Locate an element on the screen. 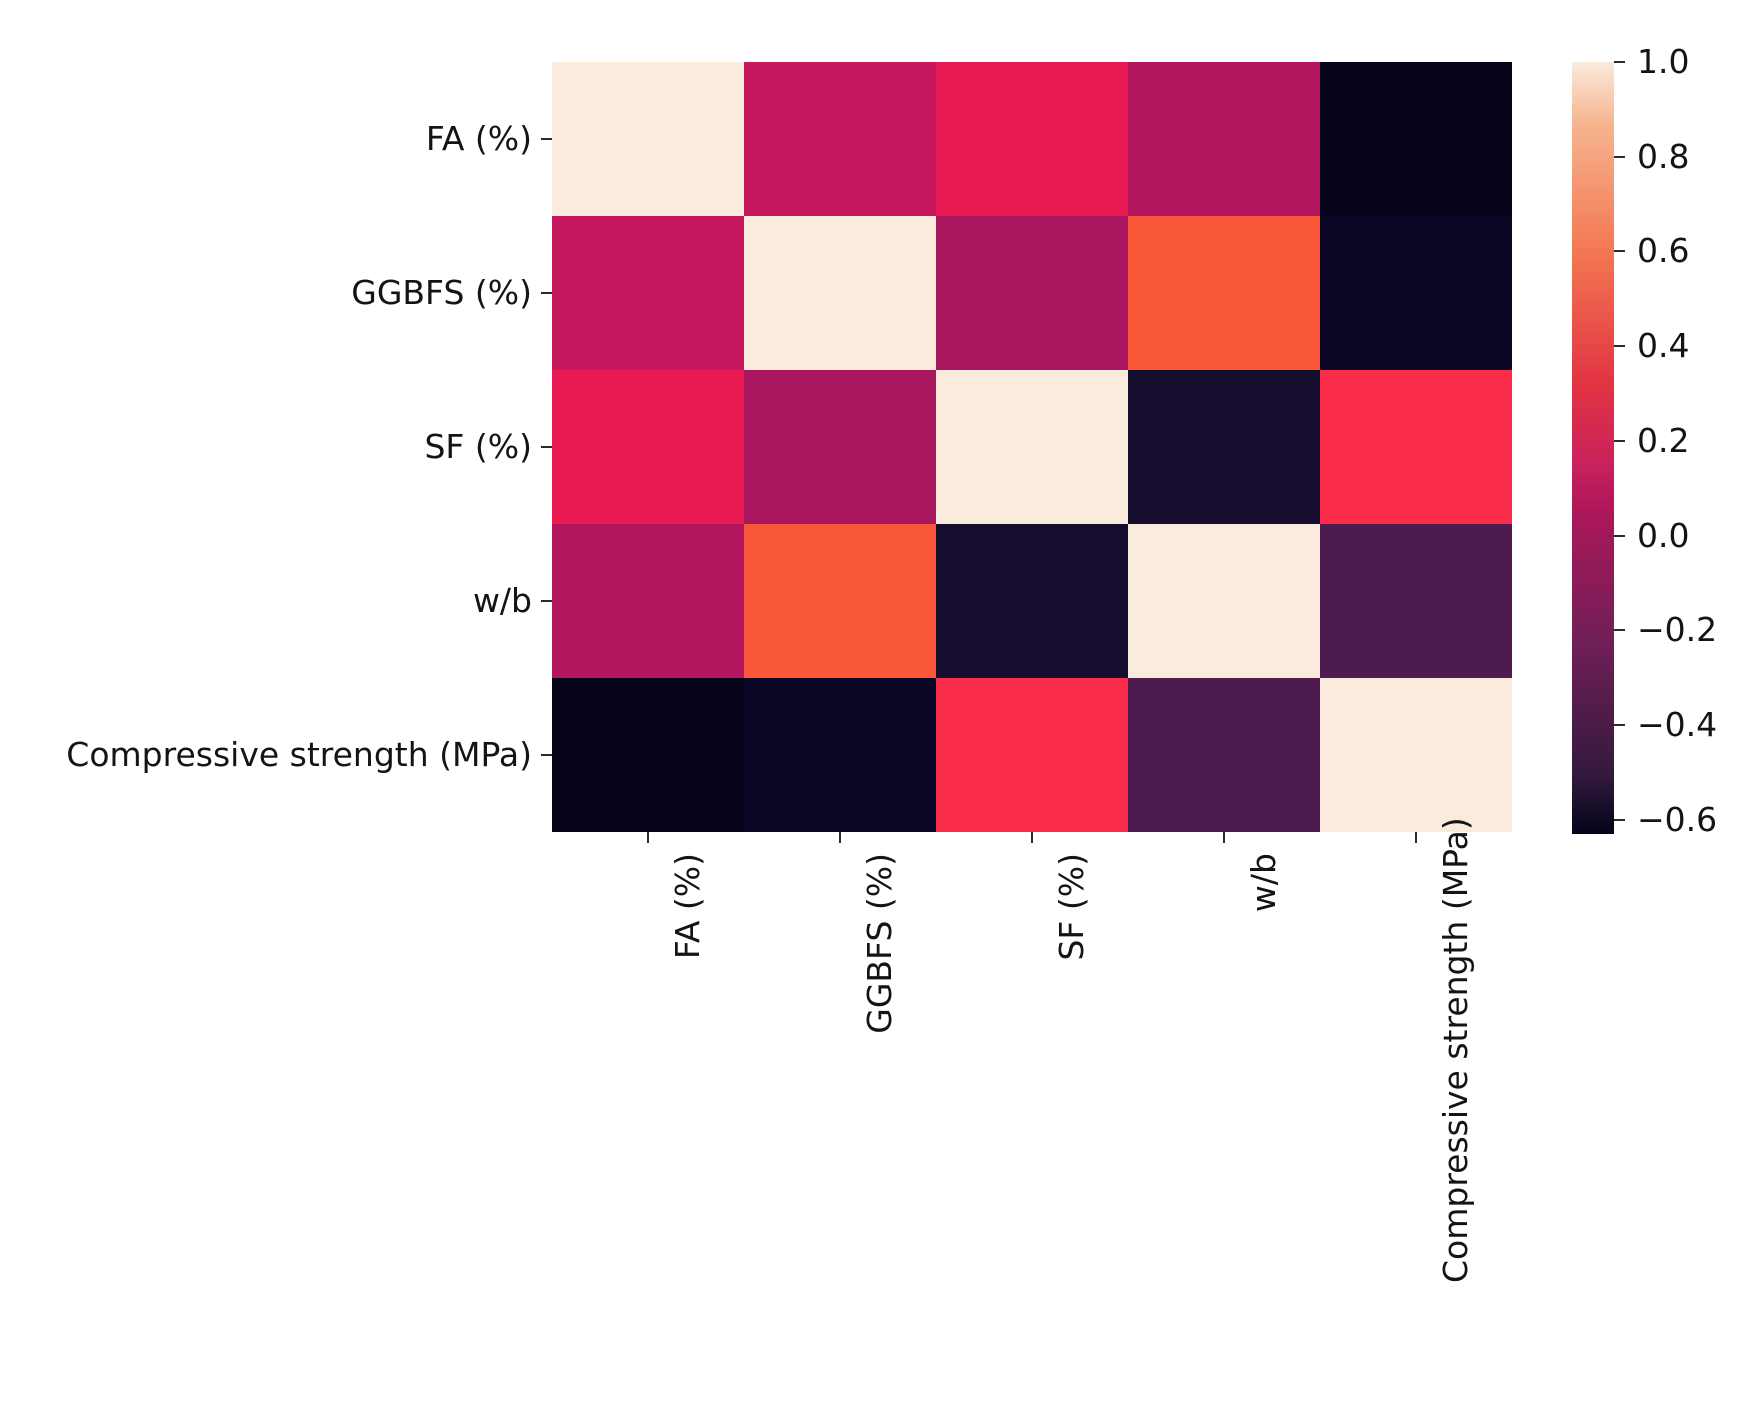  x-tick-label: FA (%) is located at coordinates (687, 906).